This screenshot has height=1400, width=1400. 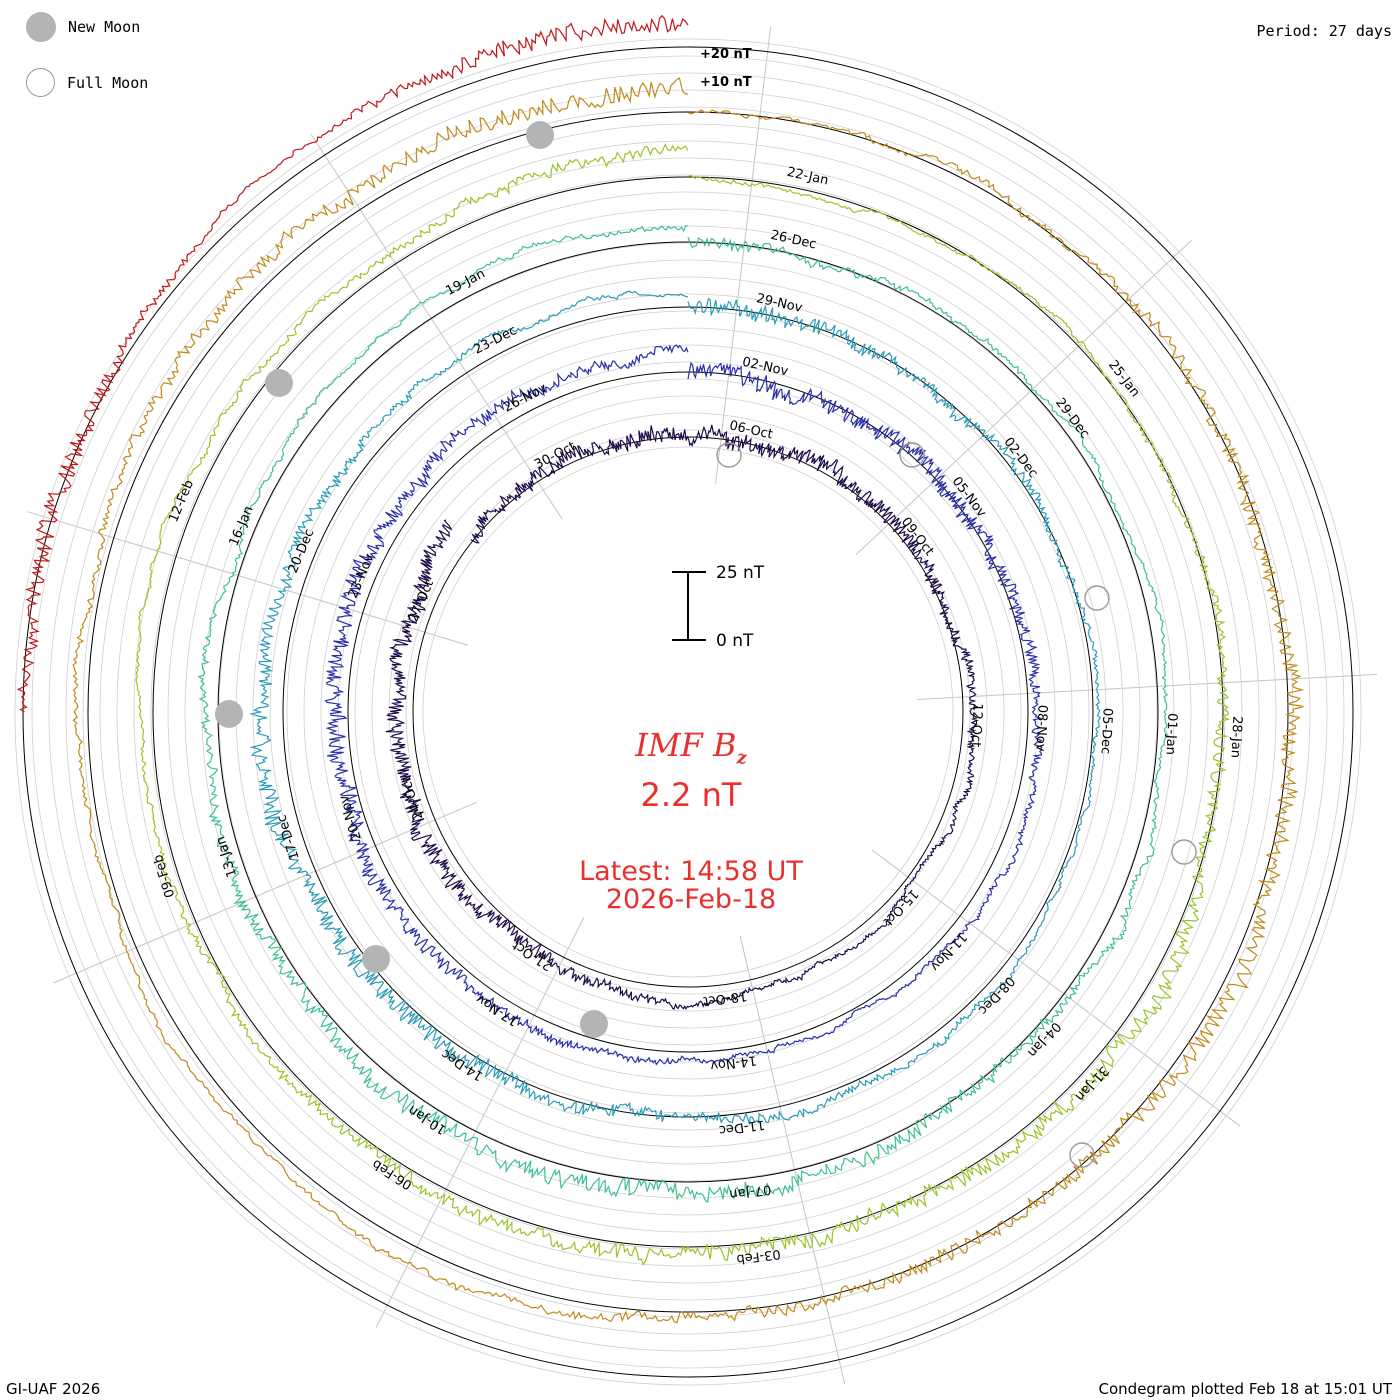 I want to click on ring-offset-plus10: +10 nT, so click(x=726, y=82).